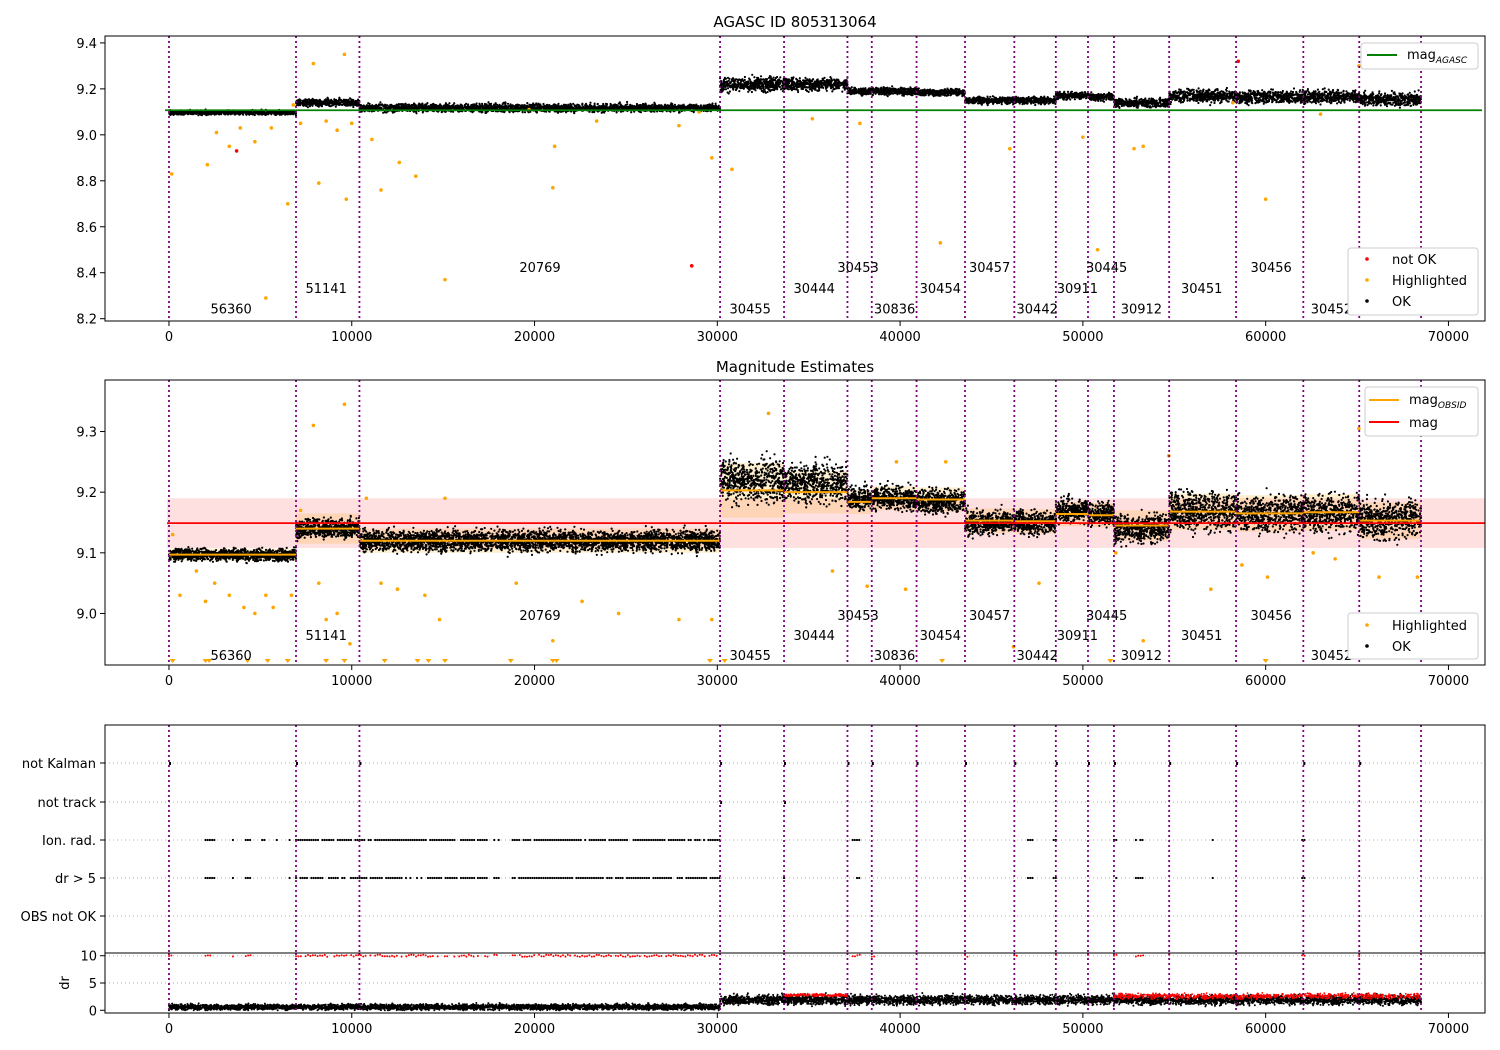 The height and width of the screenshot is (1050, 1500). What do you see at coordinates (534, 681) in the screenshot?
I see `x-tick-label: 20000` at bounding box center [534, 681].